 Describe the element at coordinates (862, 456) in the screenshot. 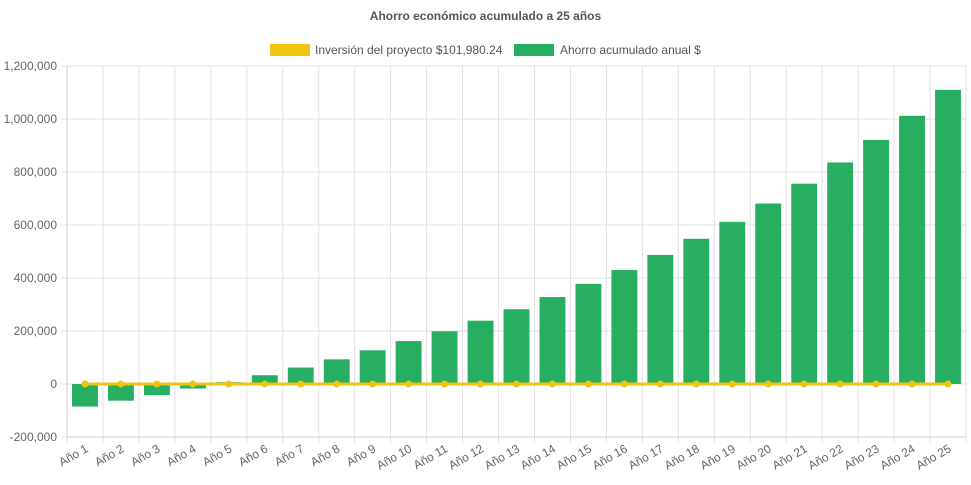

I see `x-tick-label: Año 23` at that location.